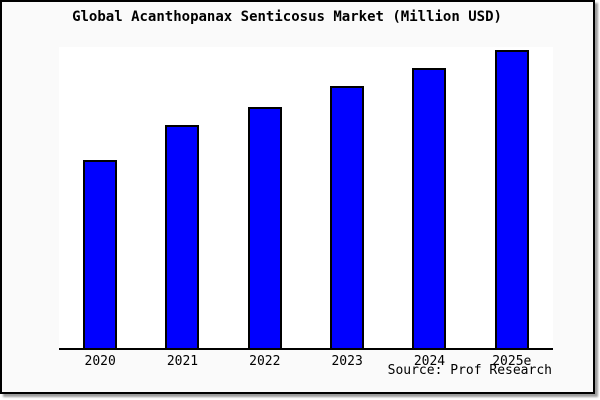 This screenshot has height=400, width=600. I want to click on bar-2020, so click(100, 254).